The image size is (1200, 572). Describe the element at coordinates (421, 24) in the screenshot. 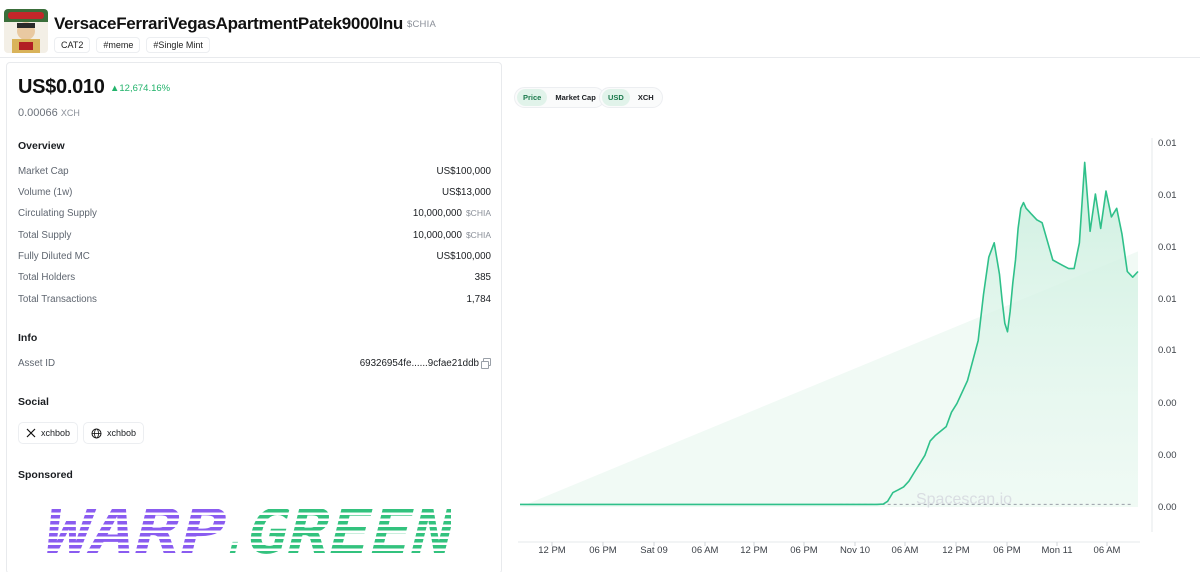

I see `token-ticker: $CHIA` at that location.